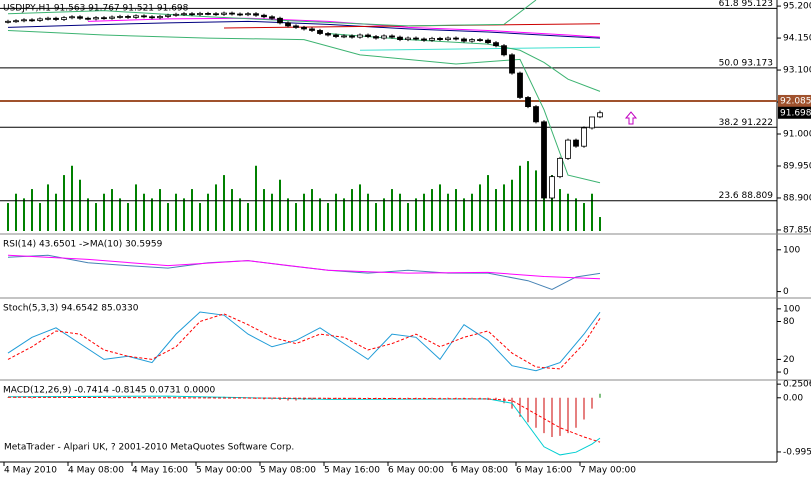 The image size is (811, 477). What do you see at coordinates (797, 7) in the screenshot?
I see `y-tick-label: 95.200` at bounding box center [797, 7].